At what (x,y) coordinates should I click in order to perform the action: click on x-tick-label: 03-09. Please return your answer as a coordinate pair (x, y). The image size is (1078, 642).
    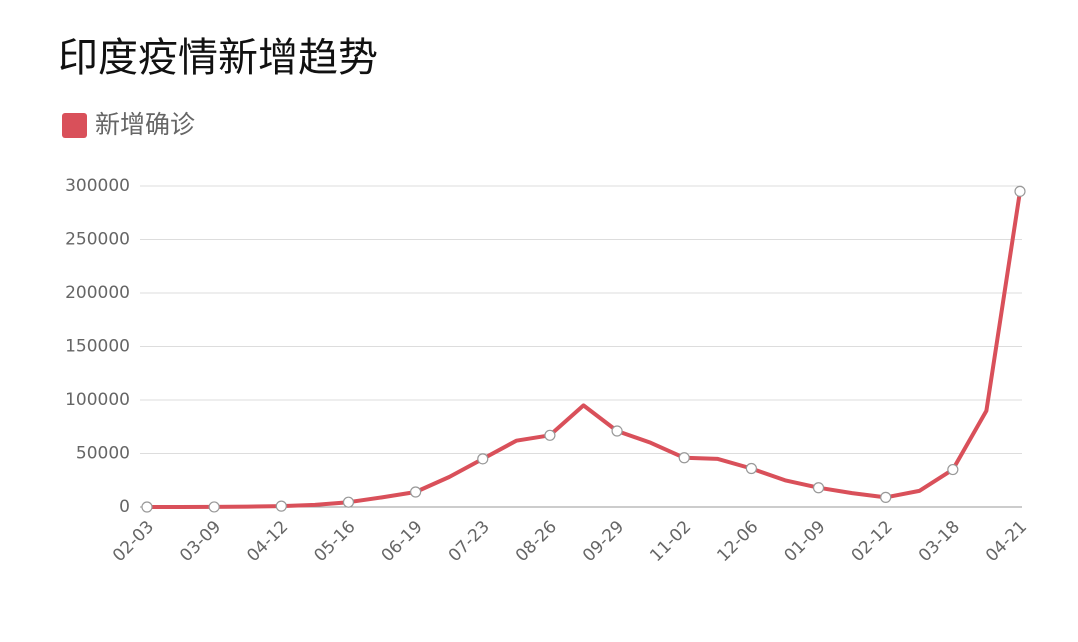
    Looking at the image, I should click on (200, 541).